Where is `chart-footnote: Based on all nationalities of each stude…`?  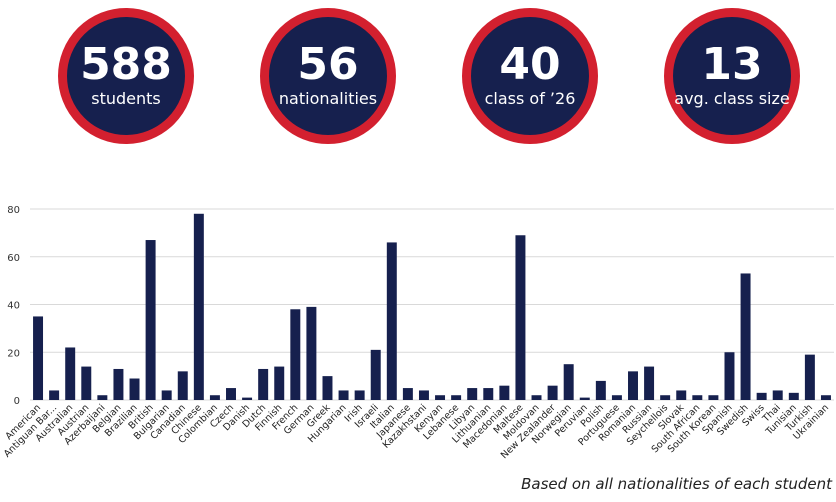
chart-footnote: Based on all nationalities of each stude… is located at coordinates (676, 484).